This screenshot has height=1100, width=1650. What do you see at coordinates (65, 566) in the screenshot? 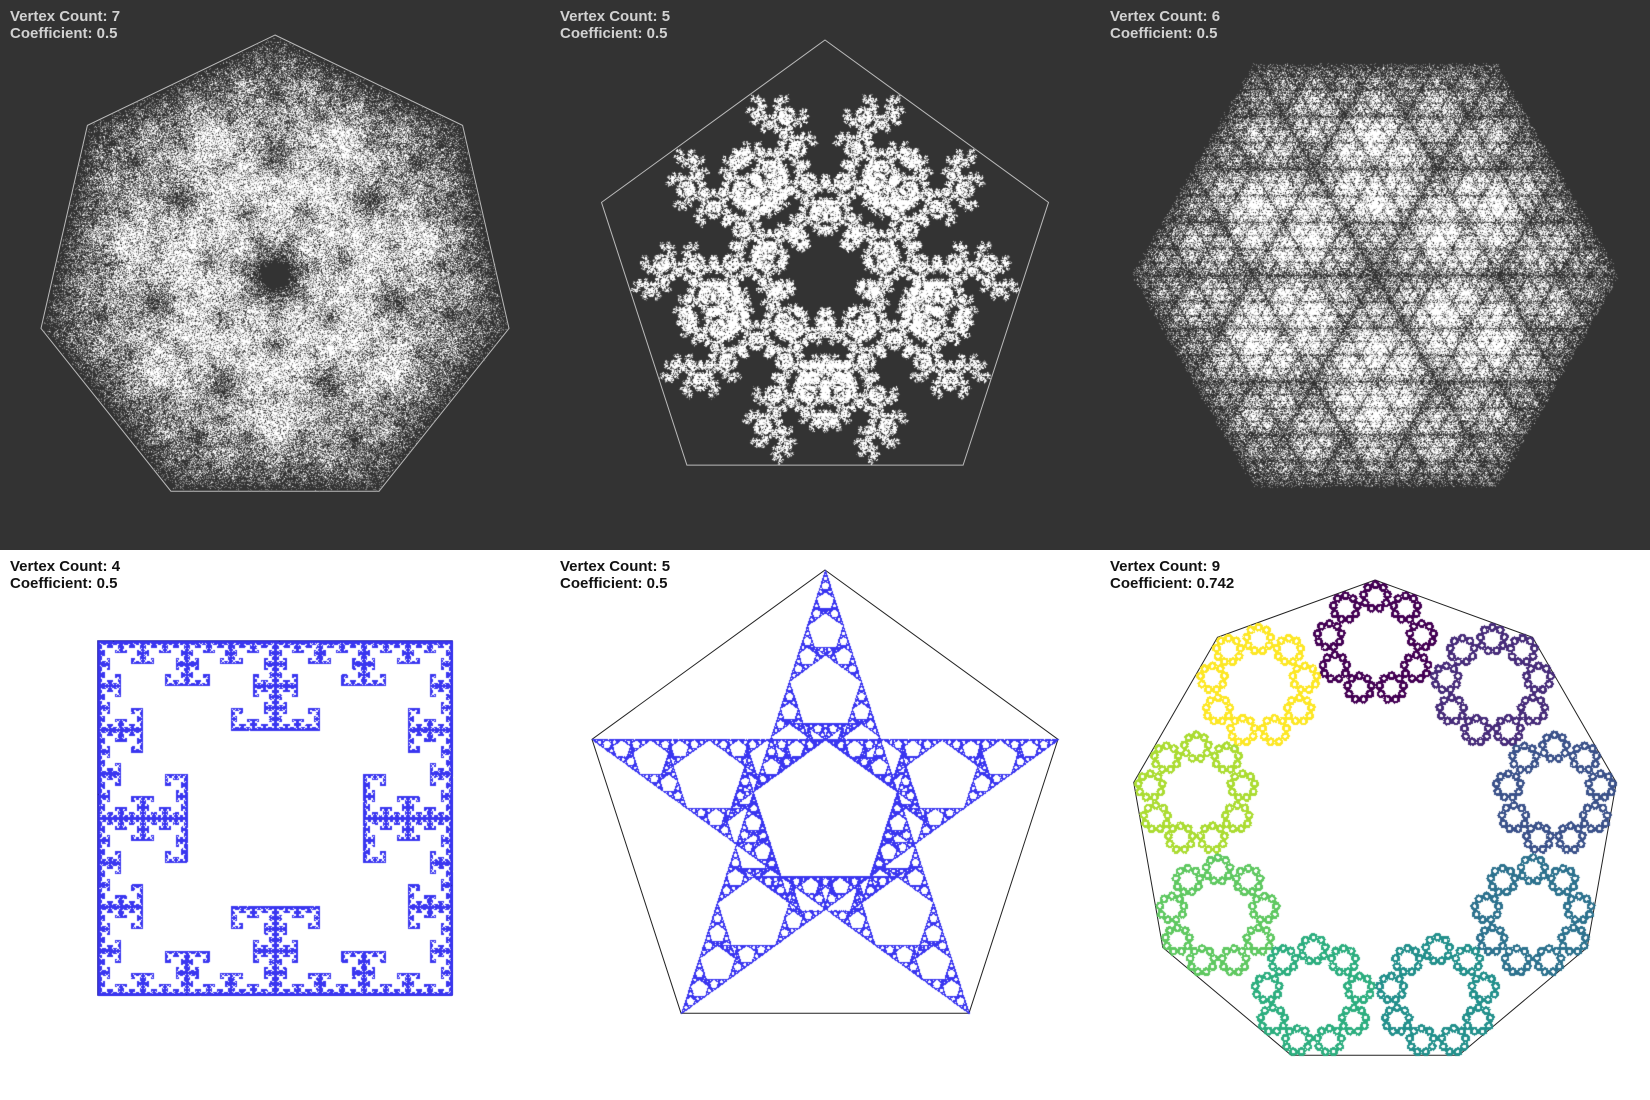
I see `vertex-count-label: Vertex Count: 4` at bounding box center [65, 566].